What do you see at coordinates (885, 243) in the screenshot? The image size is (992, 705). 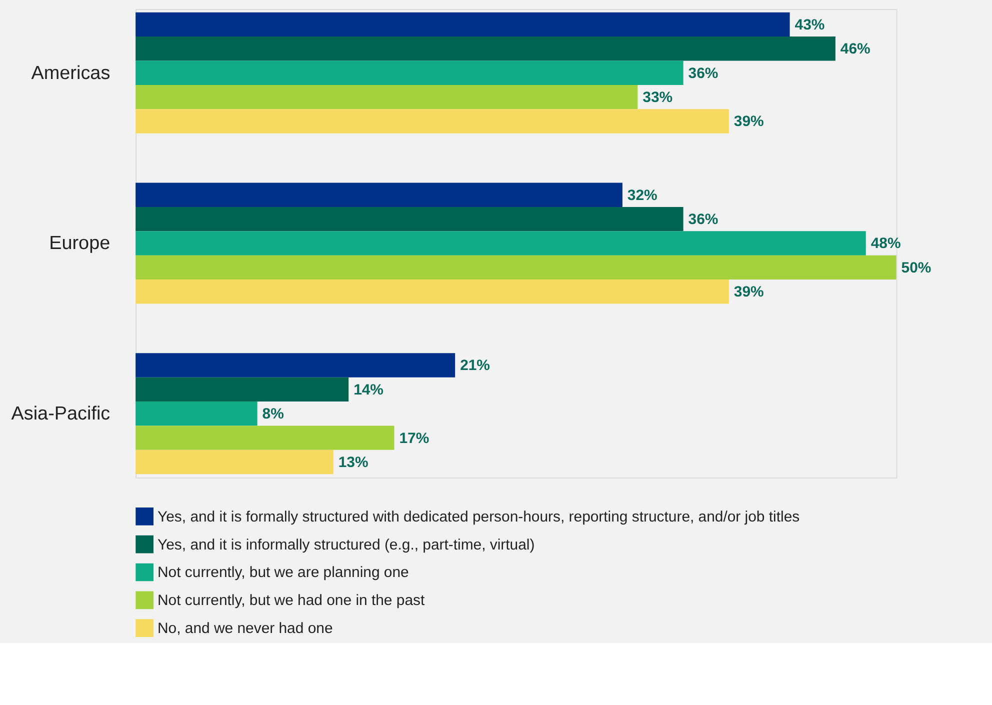 I see `data-label: 48%` at bounding box center [885, 243].